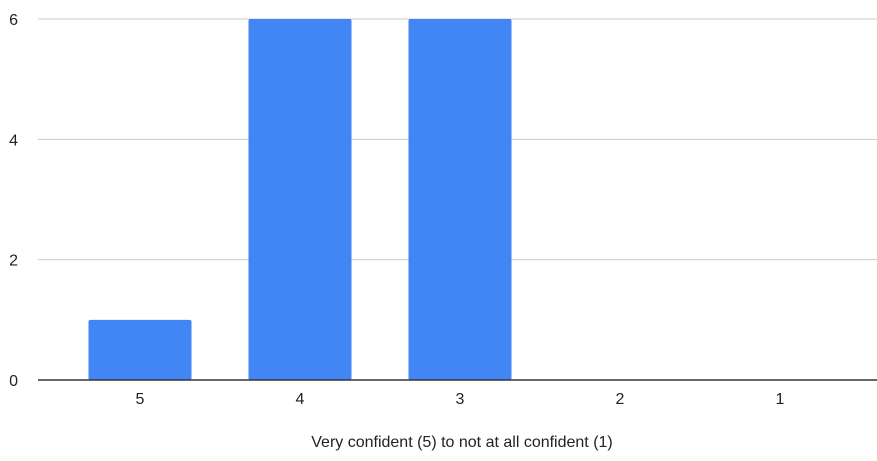  What do you see at coordinates (13, 381) in the screenshot?
I see `y-tick-label: 0` at bounding box center [13, 381].